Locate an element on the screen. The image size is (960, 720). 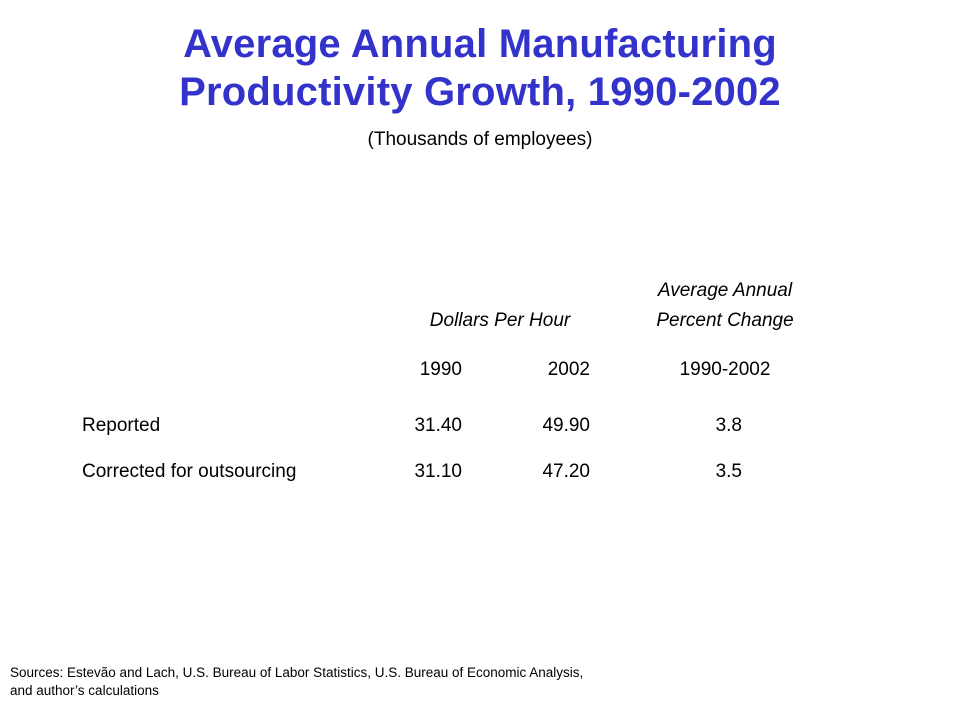
row-percent-change: 3.5 is located at coordinates (728, 471).